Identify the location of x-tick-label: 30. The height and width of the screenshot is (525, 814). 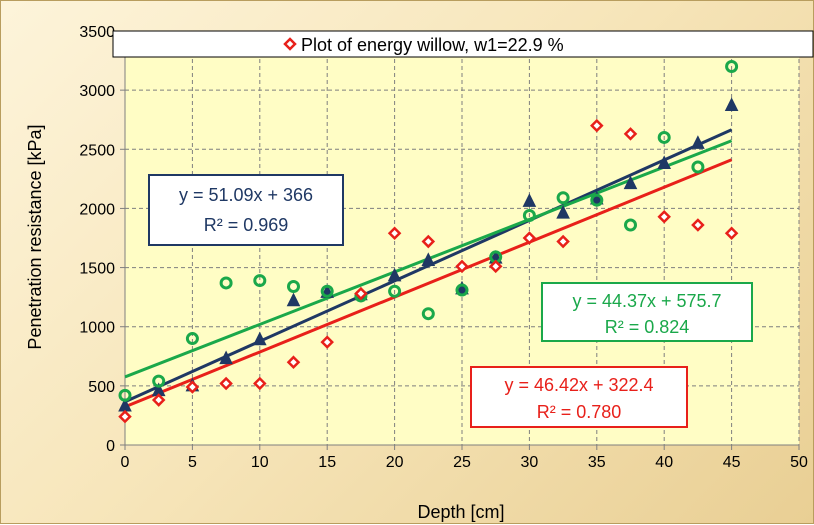
(530, 462).